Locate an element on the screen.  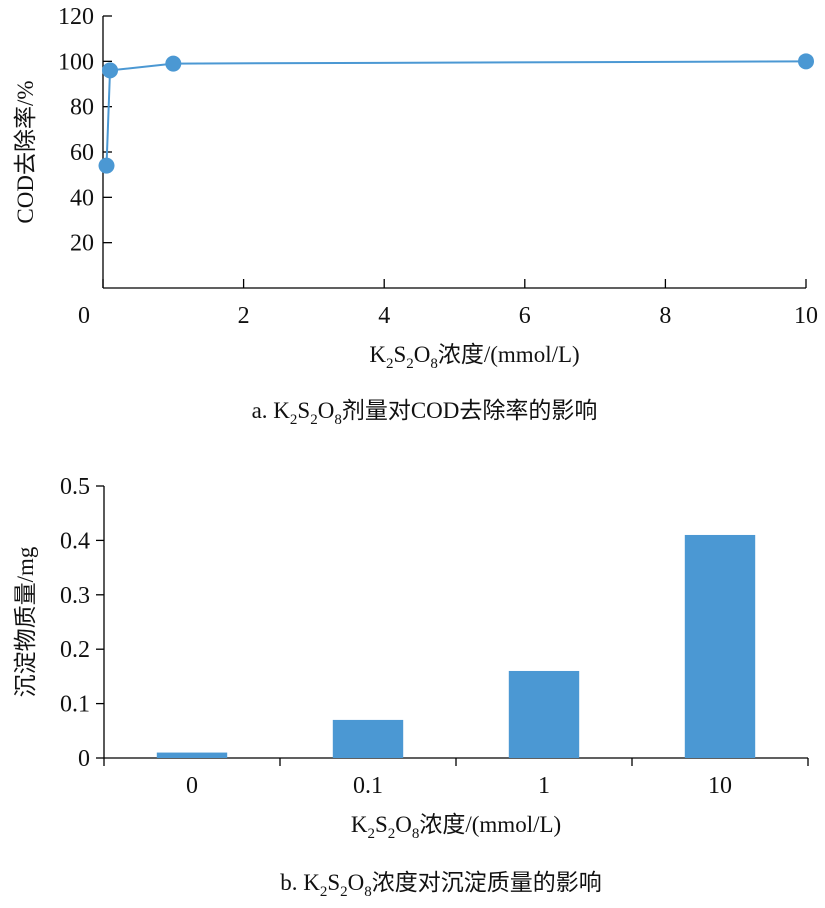
x-tick-label: 8 is located at coordinates (665, 316).